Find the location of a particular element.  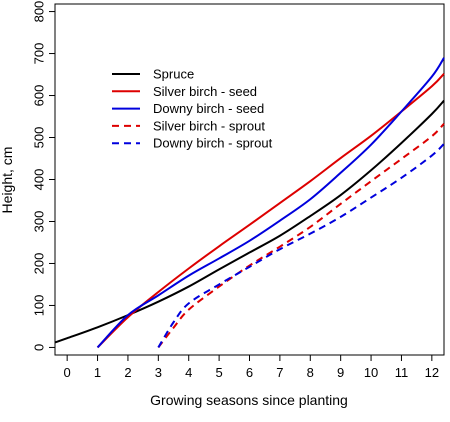

x-axis: 0 1 2 3 4 5 6 7 8 9 10 11 12 is located at coordinates (251, 367).